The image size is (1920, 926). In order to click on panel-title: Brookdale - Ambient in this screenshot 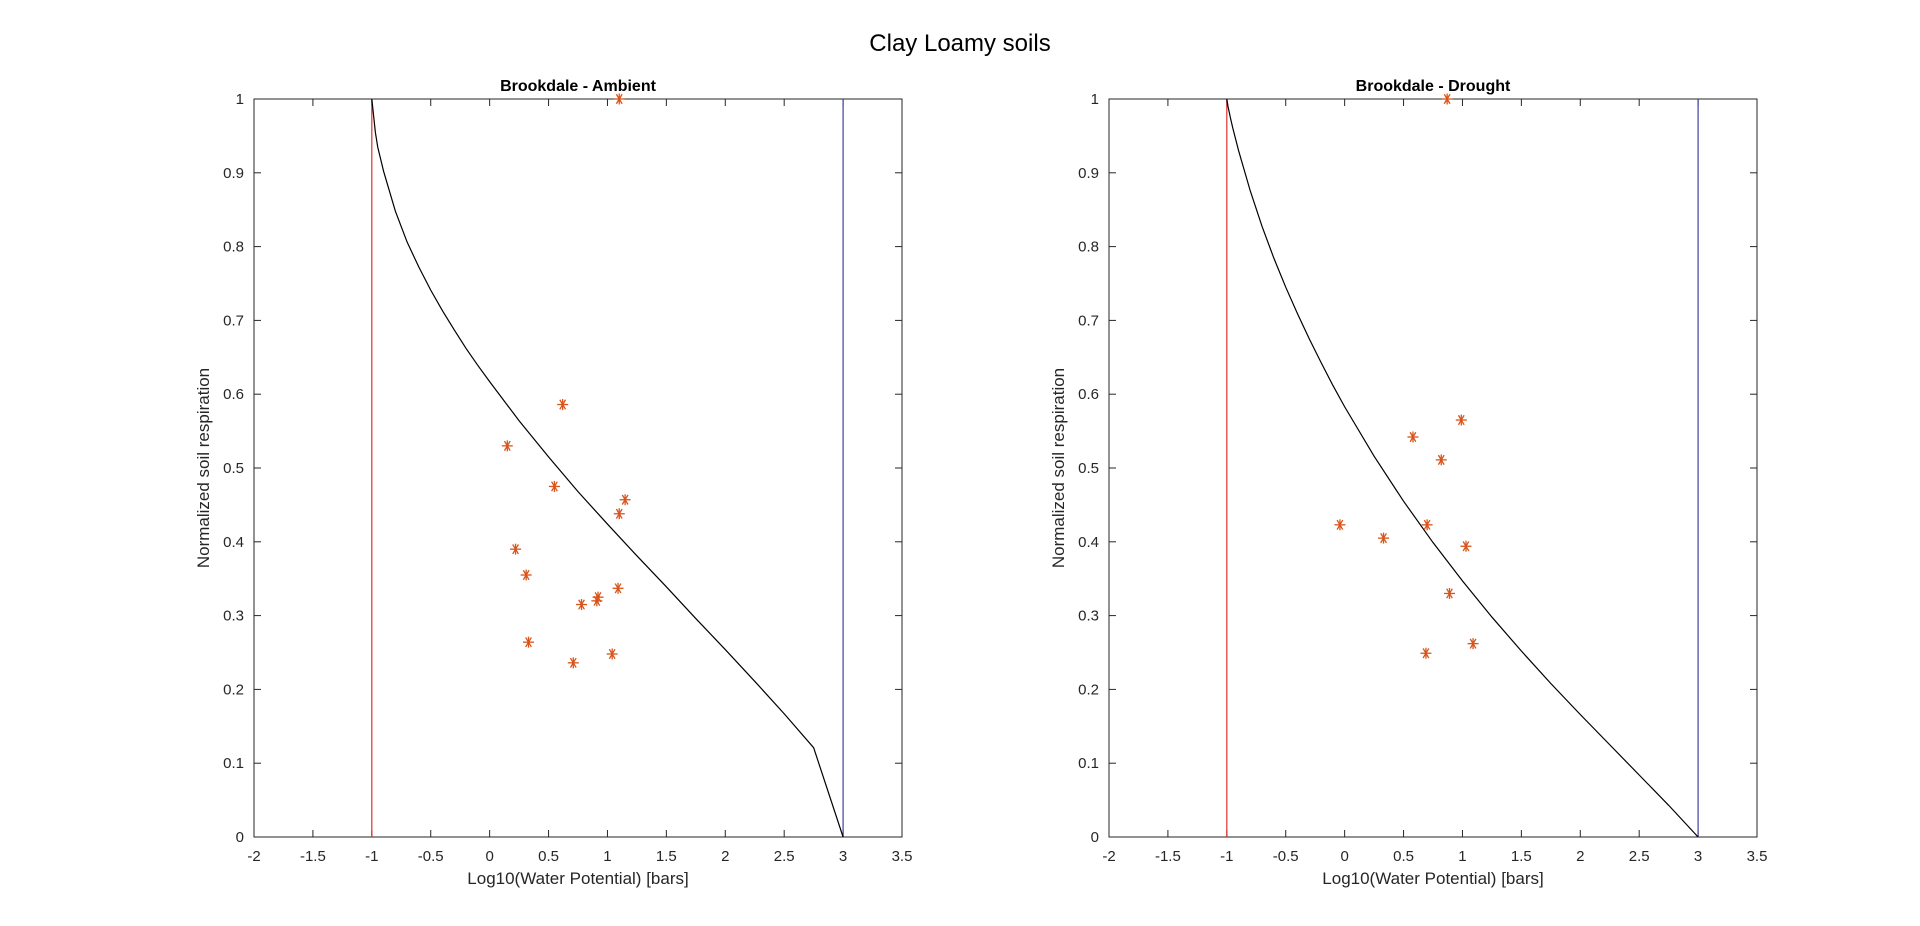, I will do `click(578, 86)`.